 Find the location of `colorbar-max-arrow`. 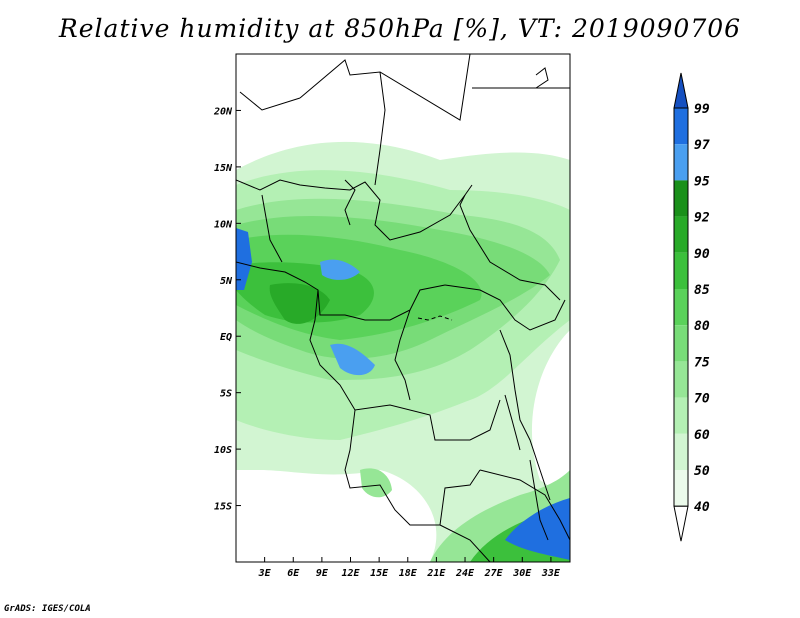

colorbar-max-arrow is located at coordinates (681, 90).